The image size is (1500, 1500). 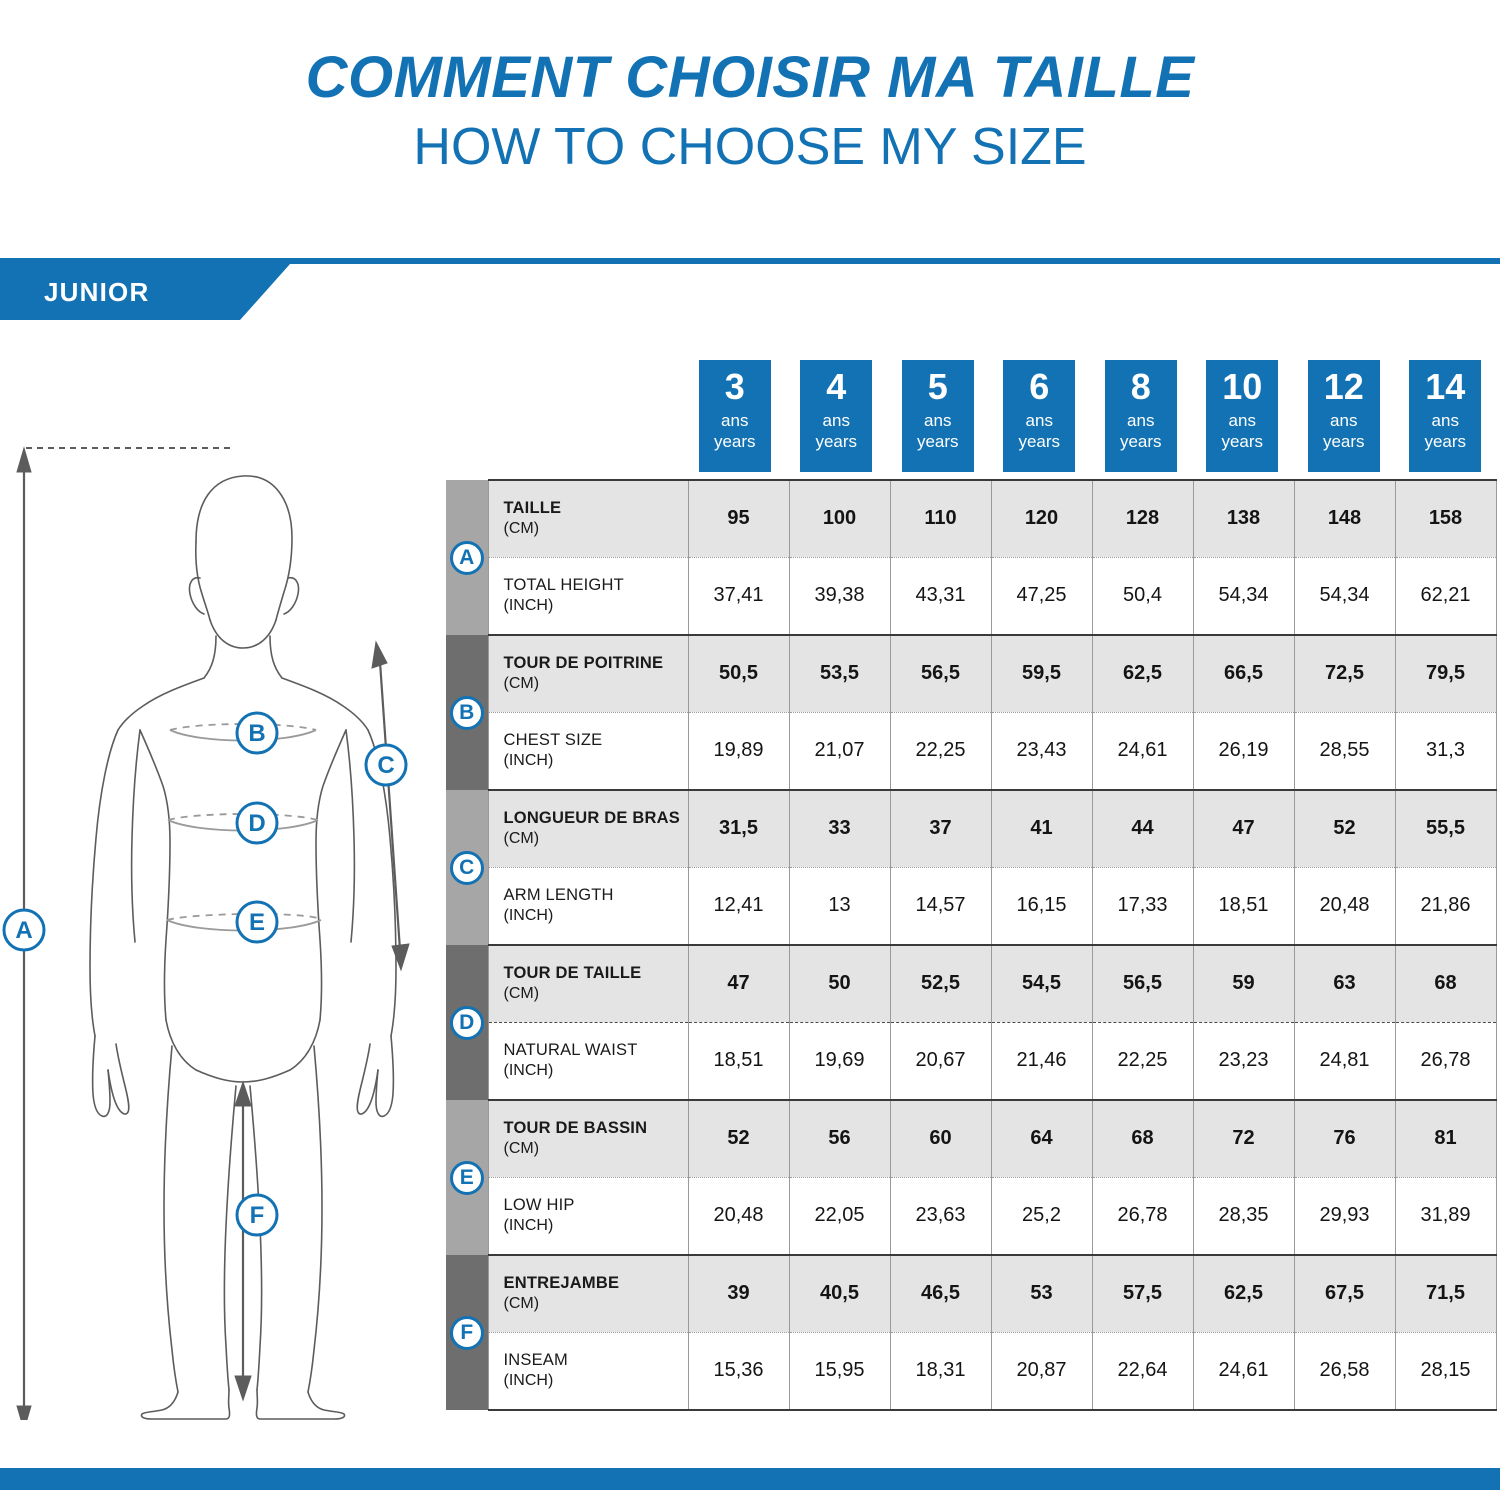 What do you see at coordinates (840, 674) in the screenshot?
I see `value-cell: 53,5` at bounding box center [840, 674].